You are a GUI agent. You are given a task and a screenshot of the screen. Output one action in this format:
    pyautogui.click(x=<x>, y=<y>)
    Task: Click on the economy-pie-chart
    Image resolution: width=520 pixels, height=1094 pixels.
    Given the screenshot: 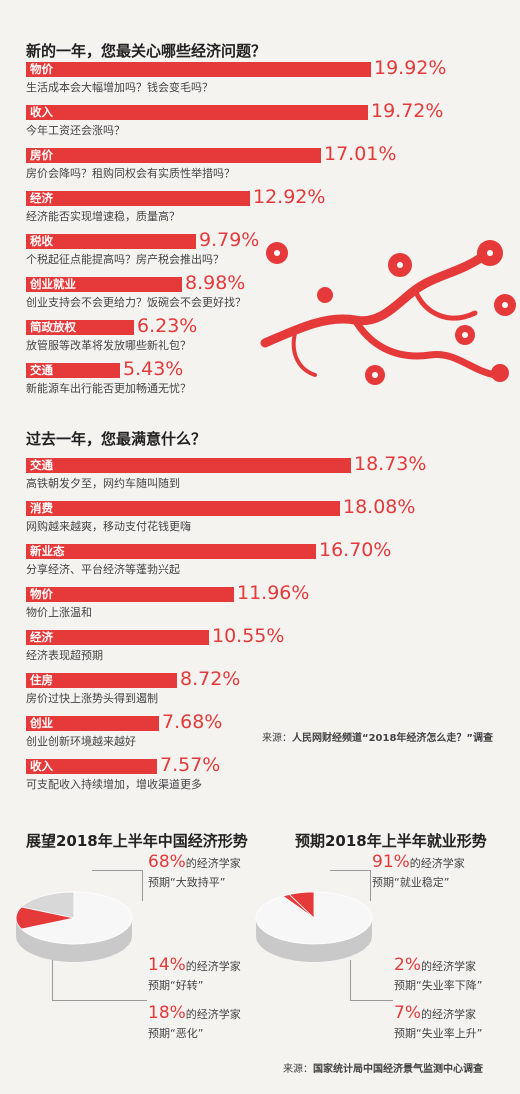 What is the action you would take?
    pyautogui.click(x=74, y=926)
    